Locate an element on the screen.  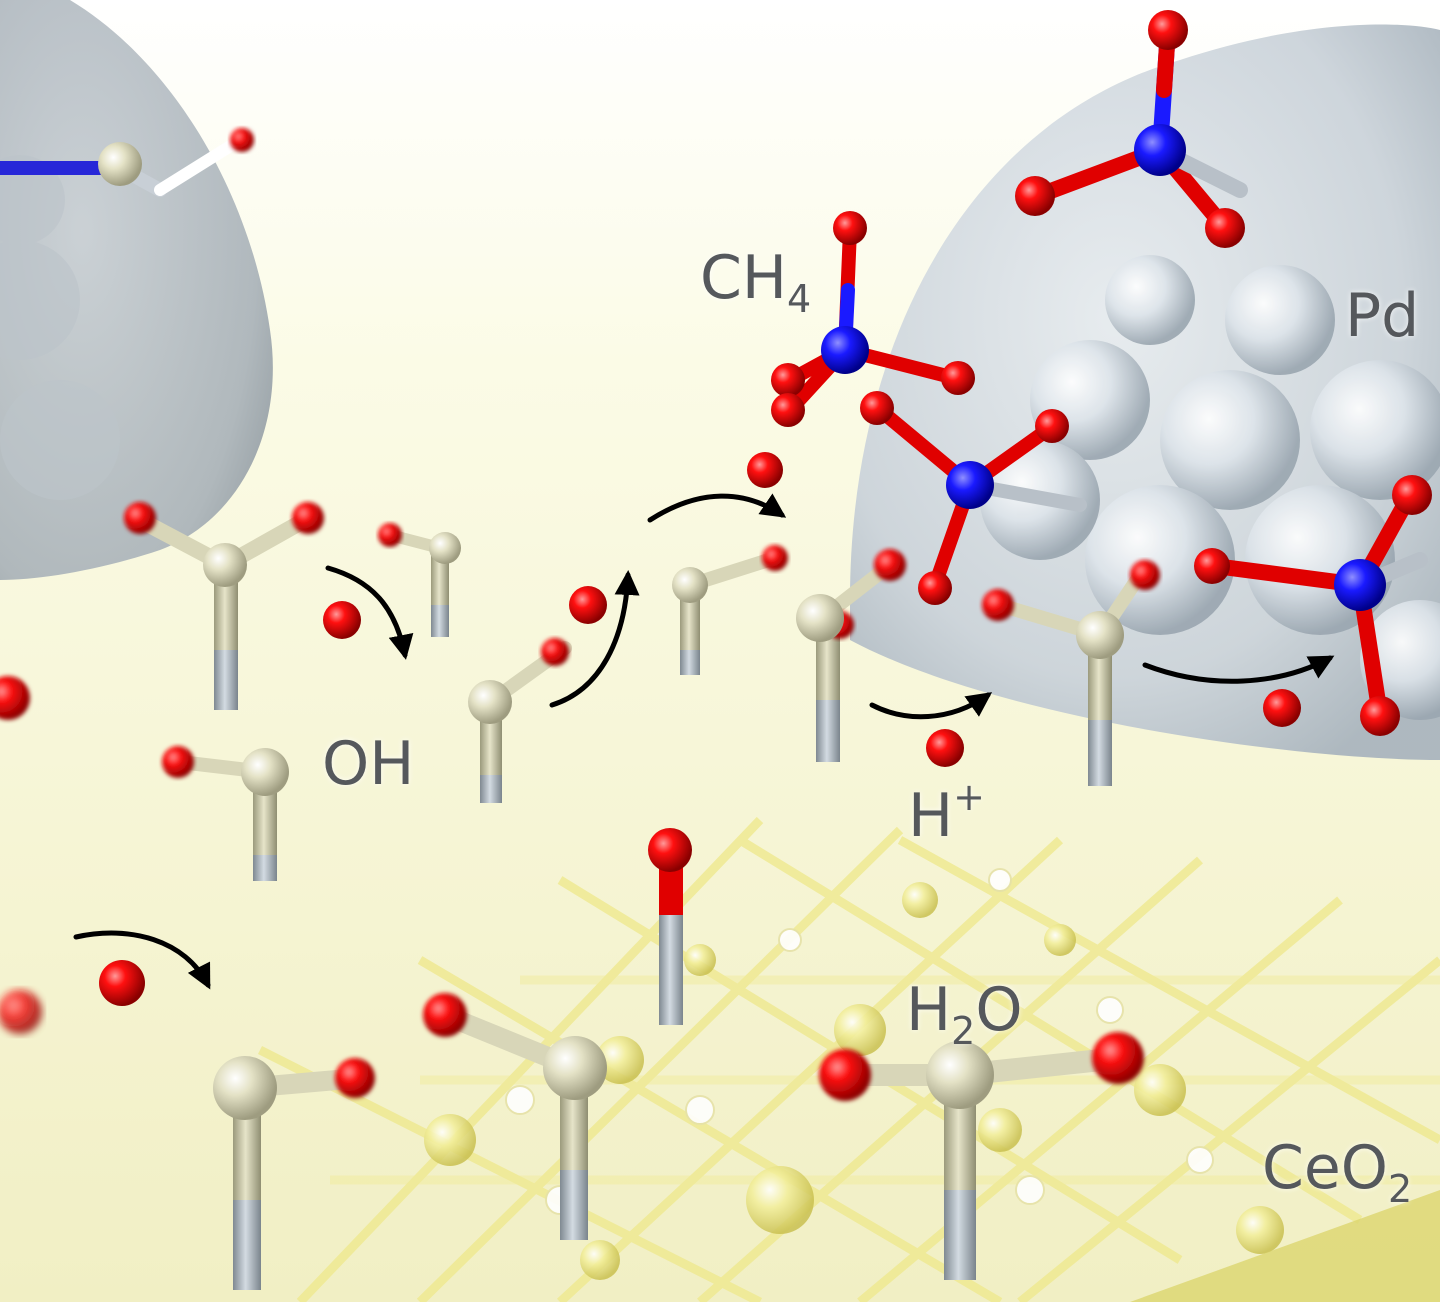
label-ceo2: CeO2 is located at coordinates (1337, 1172).